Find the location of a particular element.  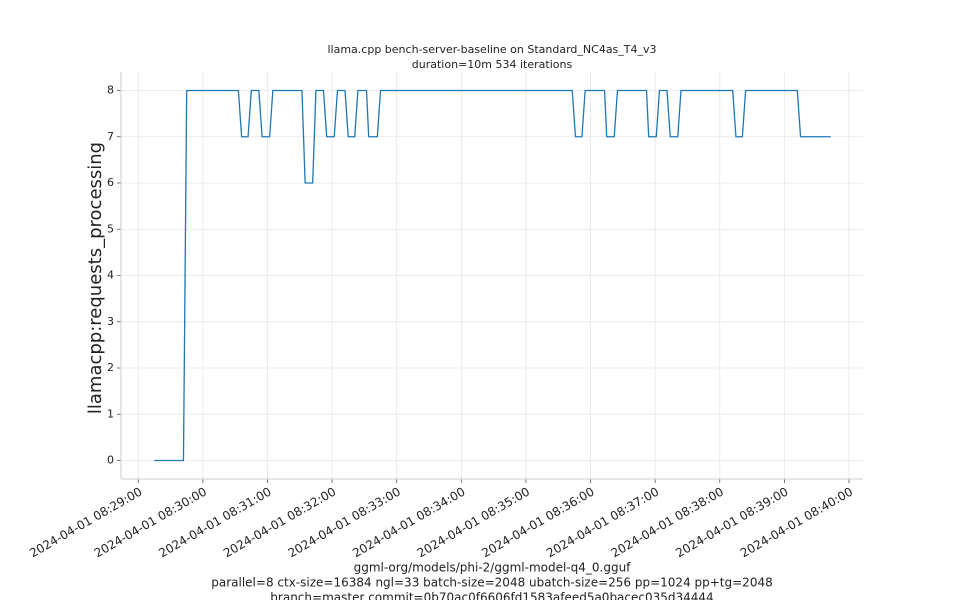

y-tick-label: 8 is located at coordinates (110, 90).